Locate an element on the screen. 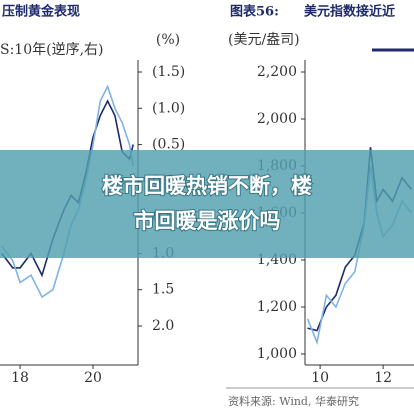  figure-label: 图表56: is located at coordinates (254, 12).